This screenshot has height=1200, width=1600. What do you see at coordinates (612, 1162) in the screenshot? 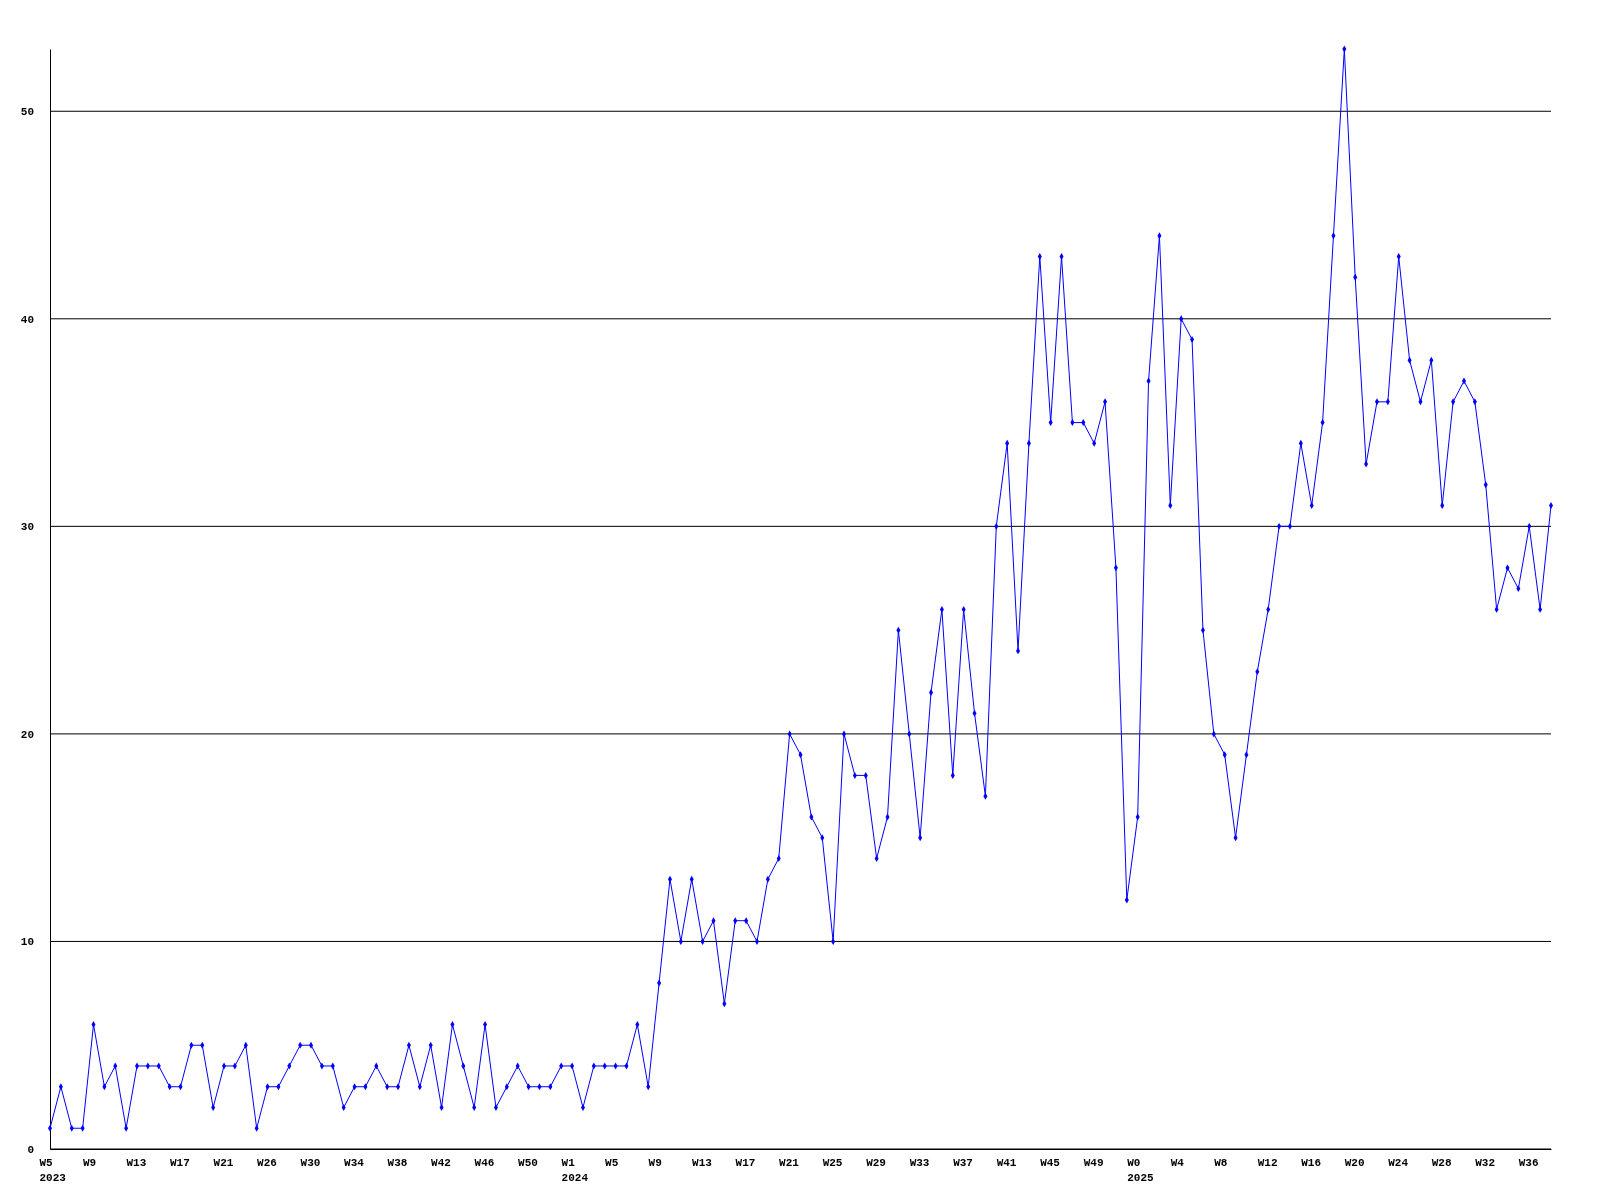
I see `x-tick-label: W5` at bounding box center [612, 1162].